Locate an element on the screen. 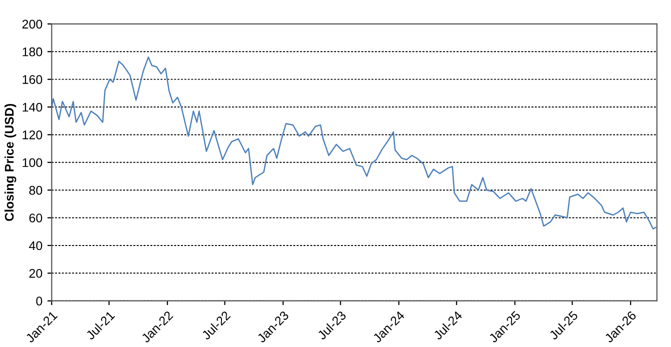 The width and height of the screenshot is (671, 347). y-tick-label: 80 is located at coordinates (35, 190).